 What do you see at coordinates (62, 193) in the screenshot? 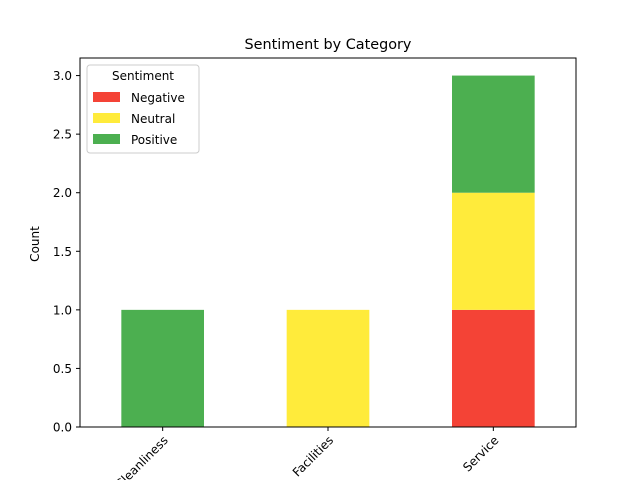
I see `y-tick-label: 2.0` at bounding box center [62, 193].